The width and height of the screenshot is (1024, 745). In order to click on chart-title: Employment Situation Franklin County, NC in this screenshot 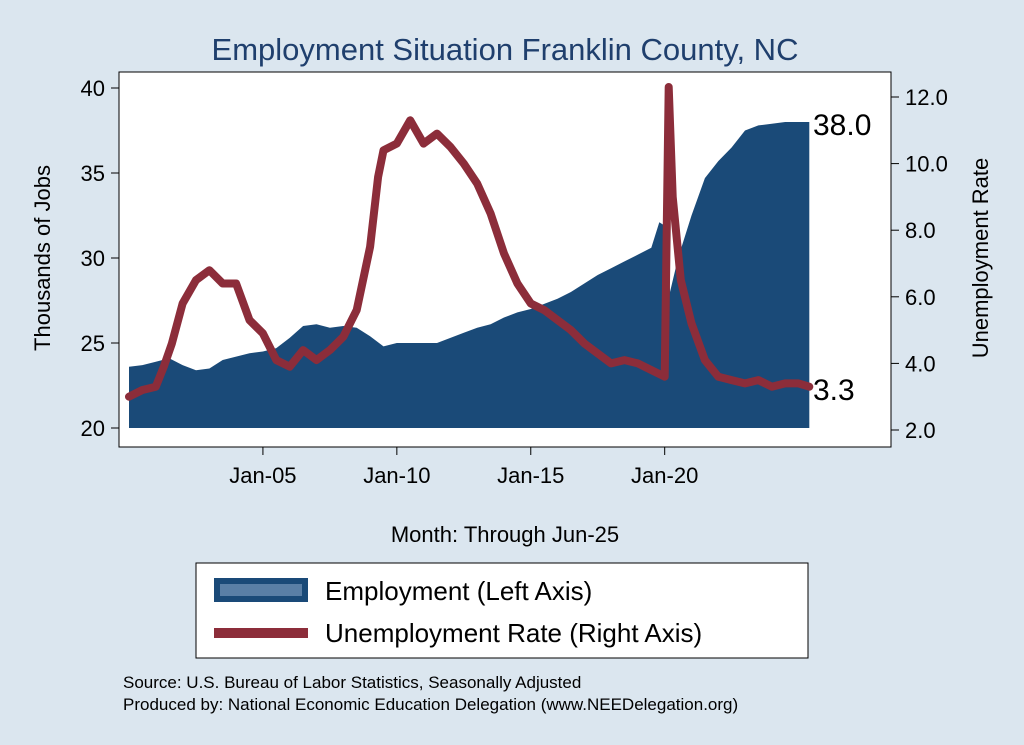, I will do `click(505, 49)`.